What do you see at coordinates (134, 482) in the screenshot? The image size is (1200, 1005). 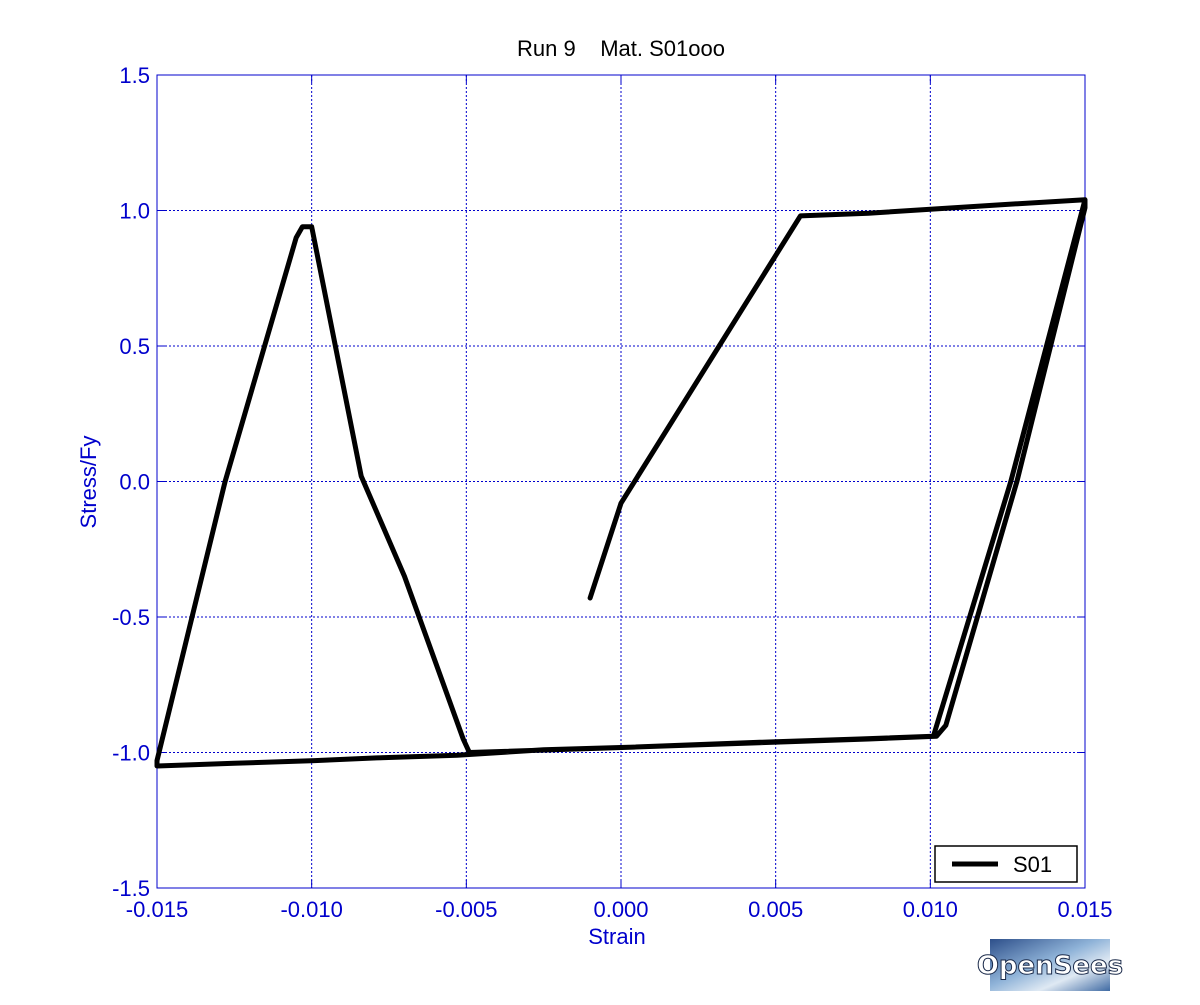 I see `y-tick-label: 0.0` at bounding box center [134, 482].